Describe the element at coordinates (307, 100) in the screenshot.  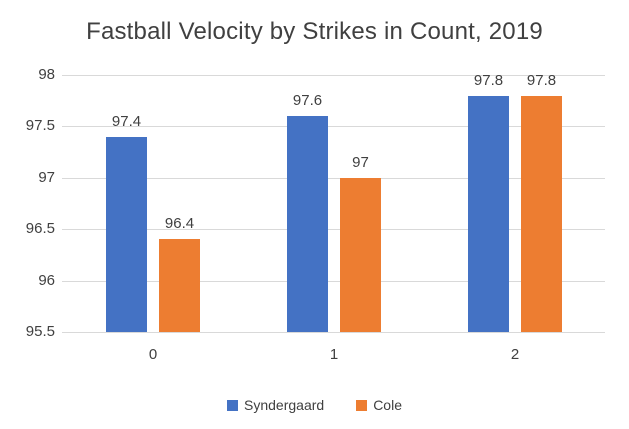
I see `data-label-syndergaard-strikes-1: 97.6` at that location.